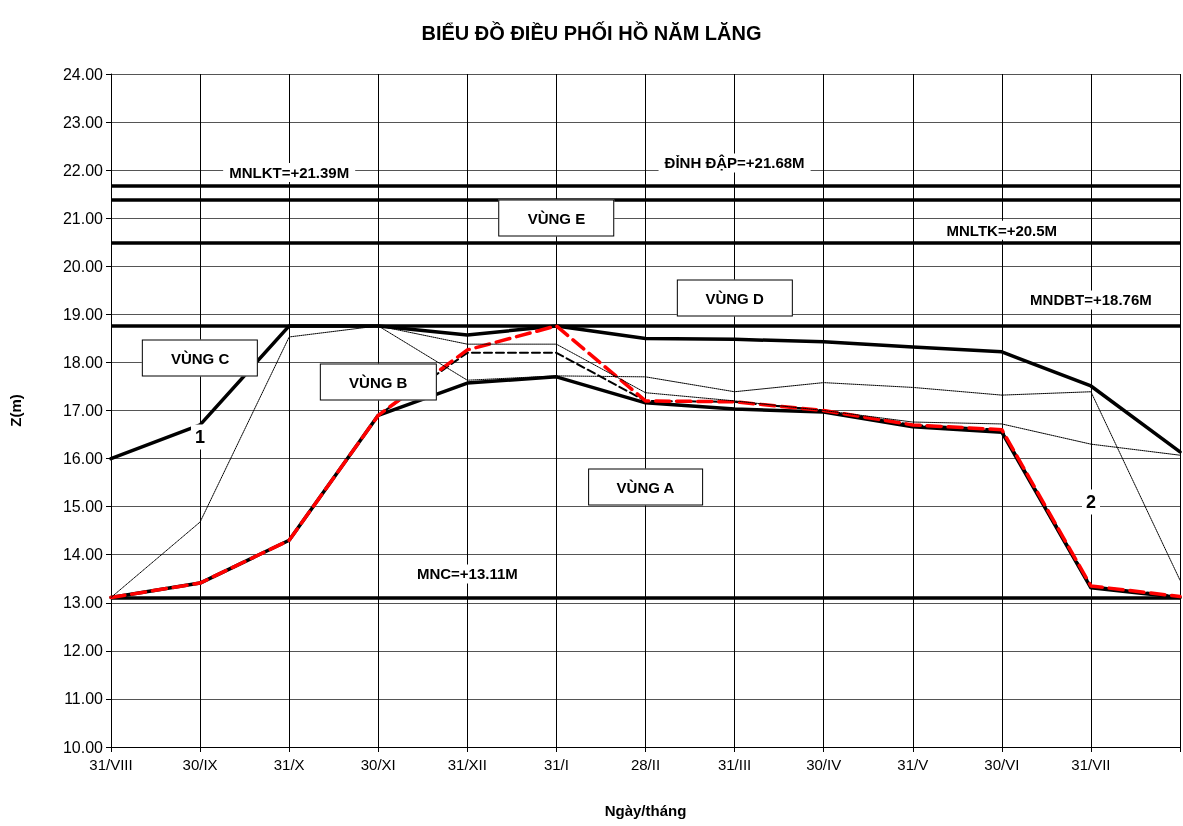 The height and width of the screenshot is (826, 1183). Describe the element at coordinates (83, 410) in the screenshot. I see `y-tick-label: 17.00` at that location.